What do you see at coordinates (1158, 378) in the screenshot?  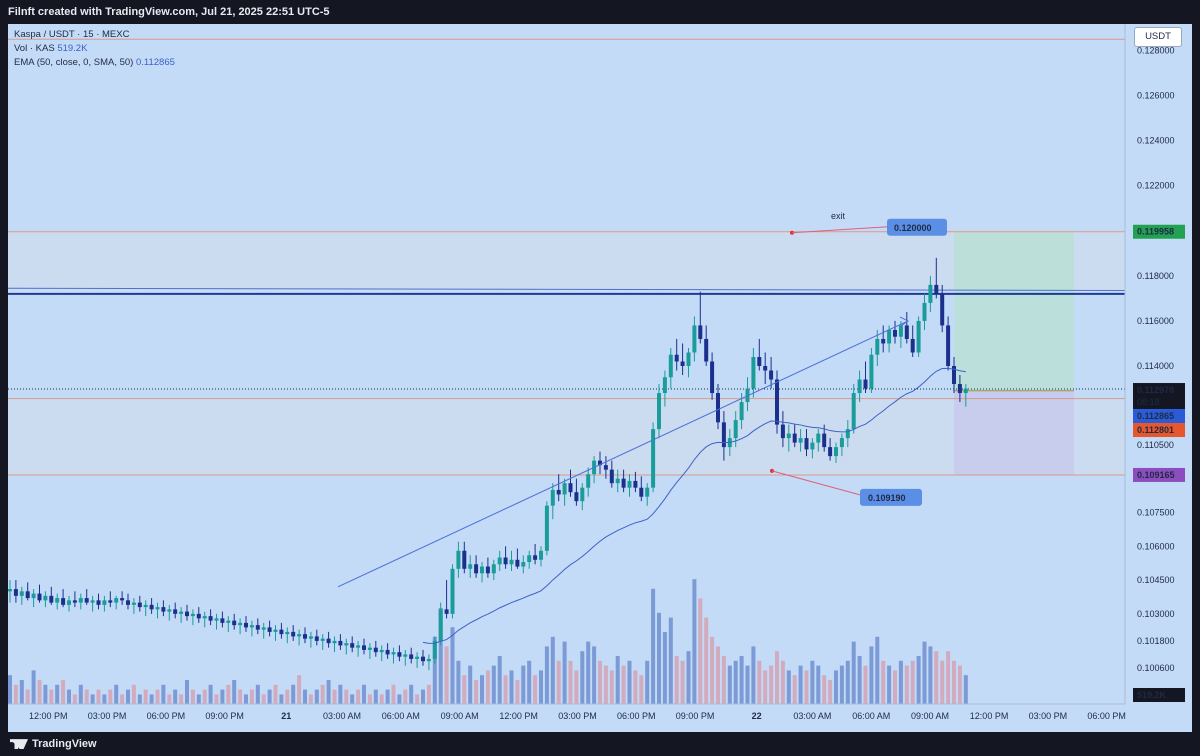 I see `price-axis` at bounding box center [1158, 378].